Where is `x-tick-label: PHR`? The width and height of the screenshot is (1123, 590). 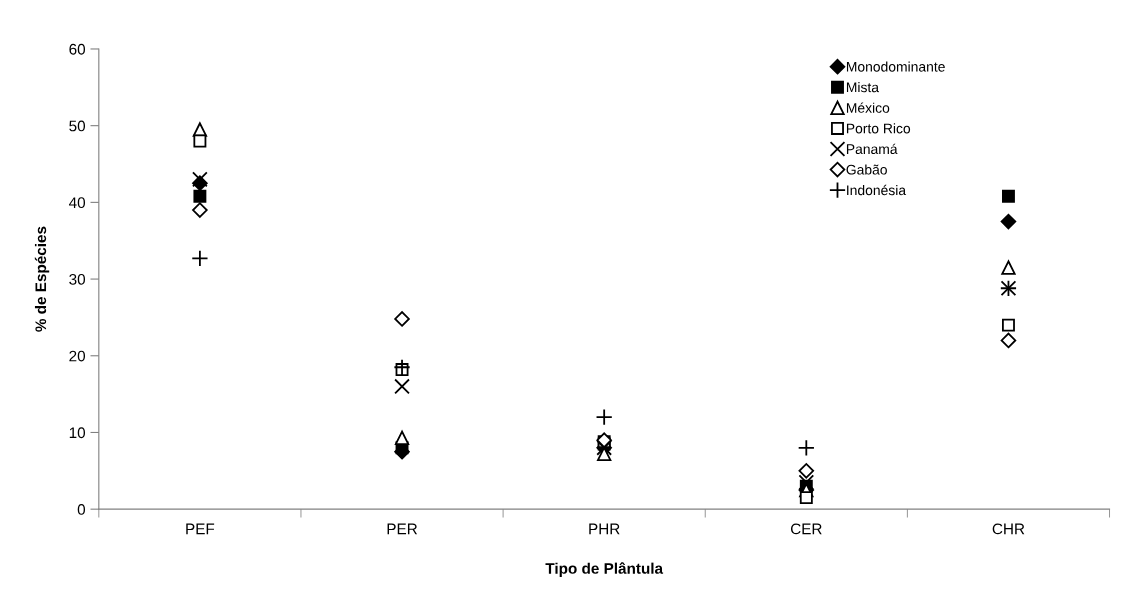
x-tick-label: PHR is located at coordinates (604, 529).